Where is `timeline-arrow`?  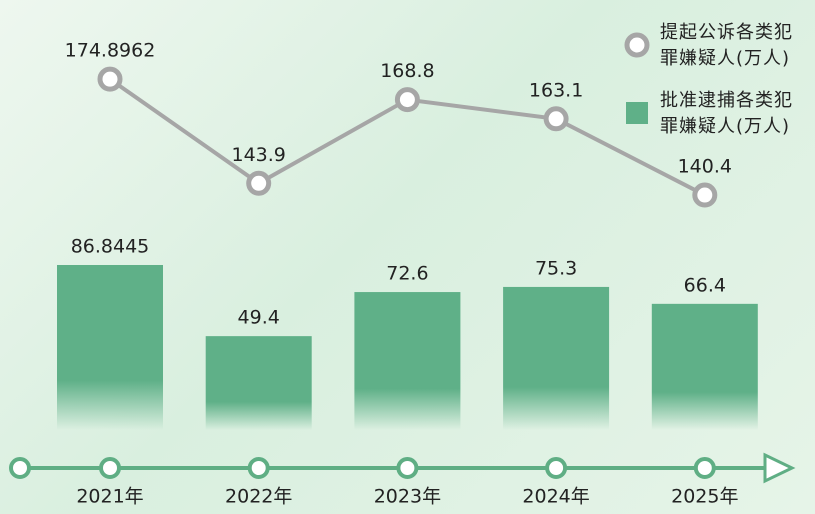
timeline-arrow is located at coordinates (779, 468).